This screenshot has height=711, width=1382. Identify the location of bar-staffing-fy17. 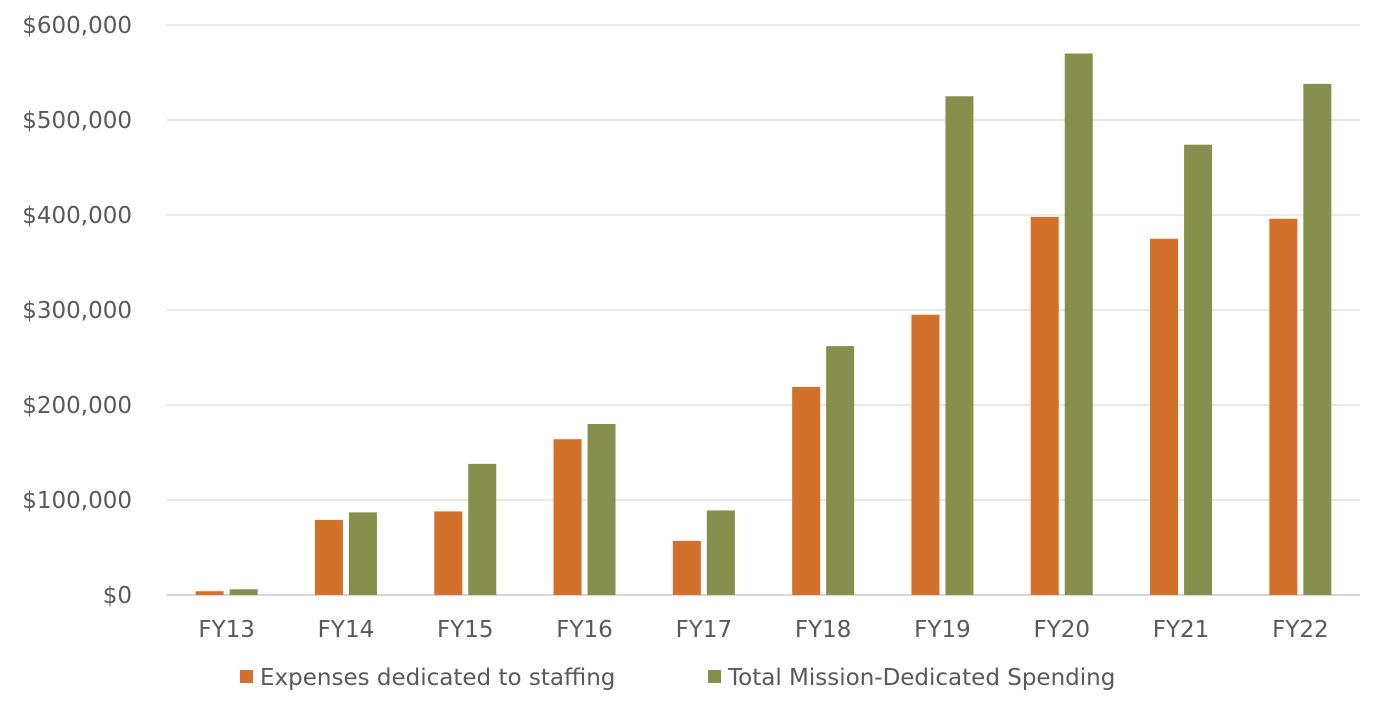
(686, 567).